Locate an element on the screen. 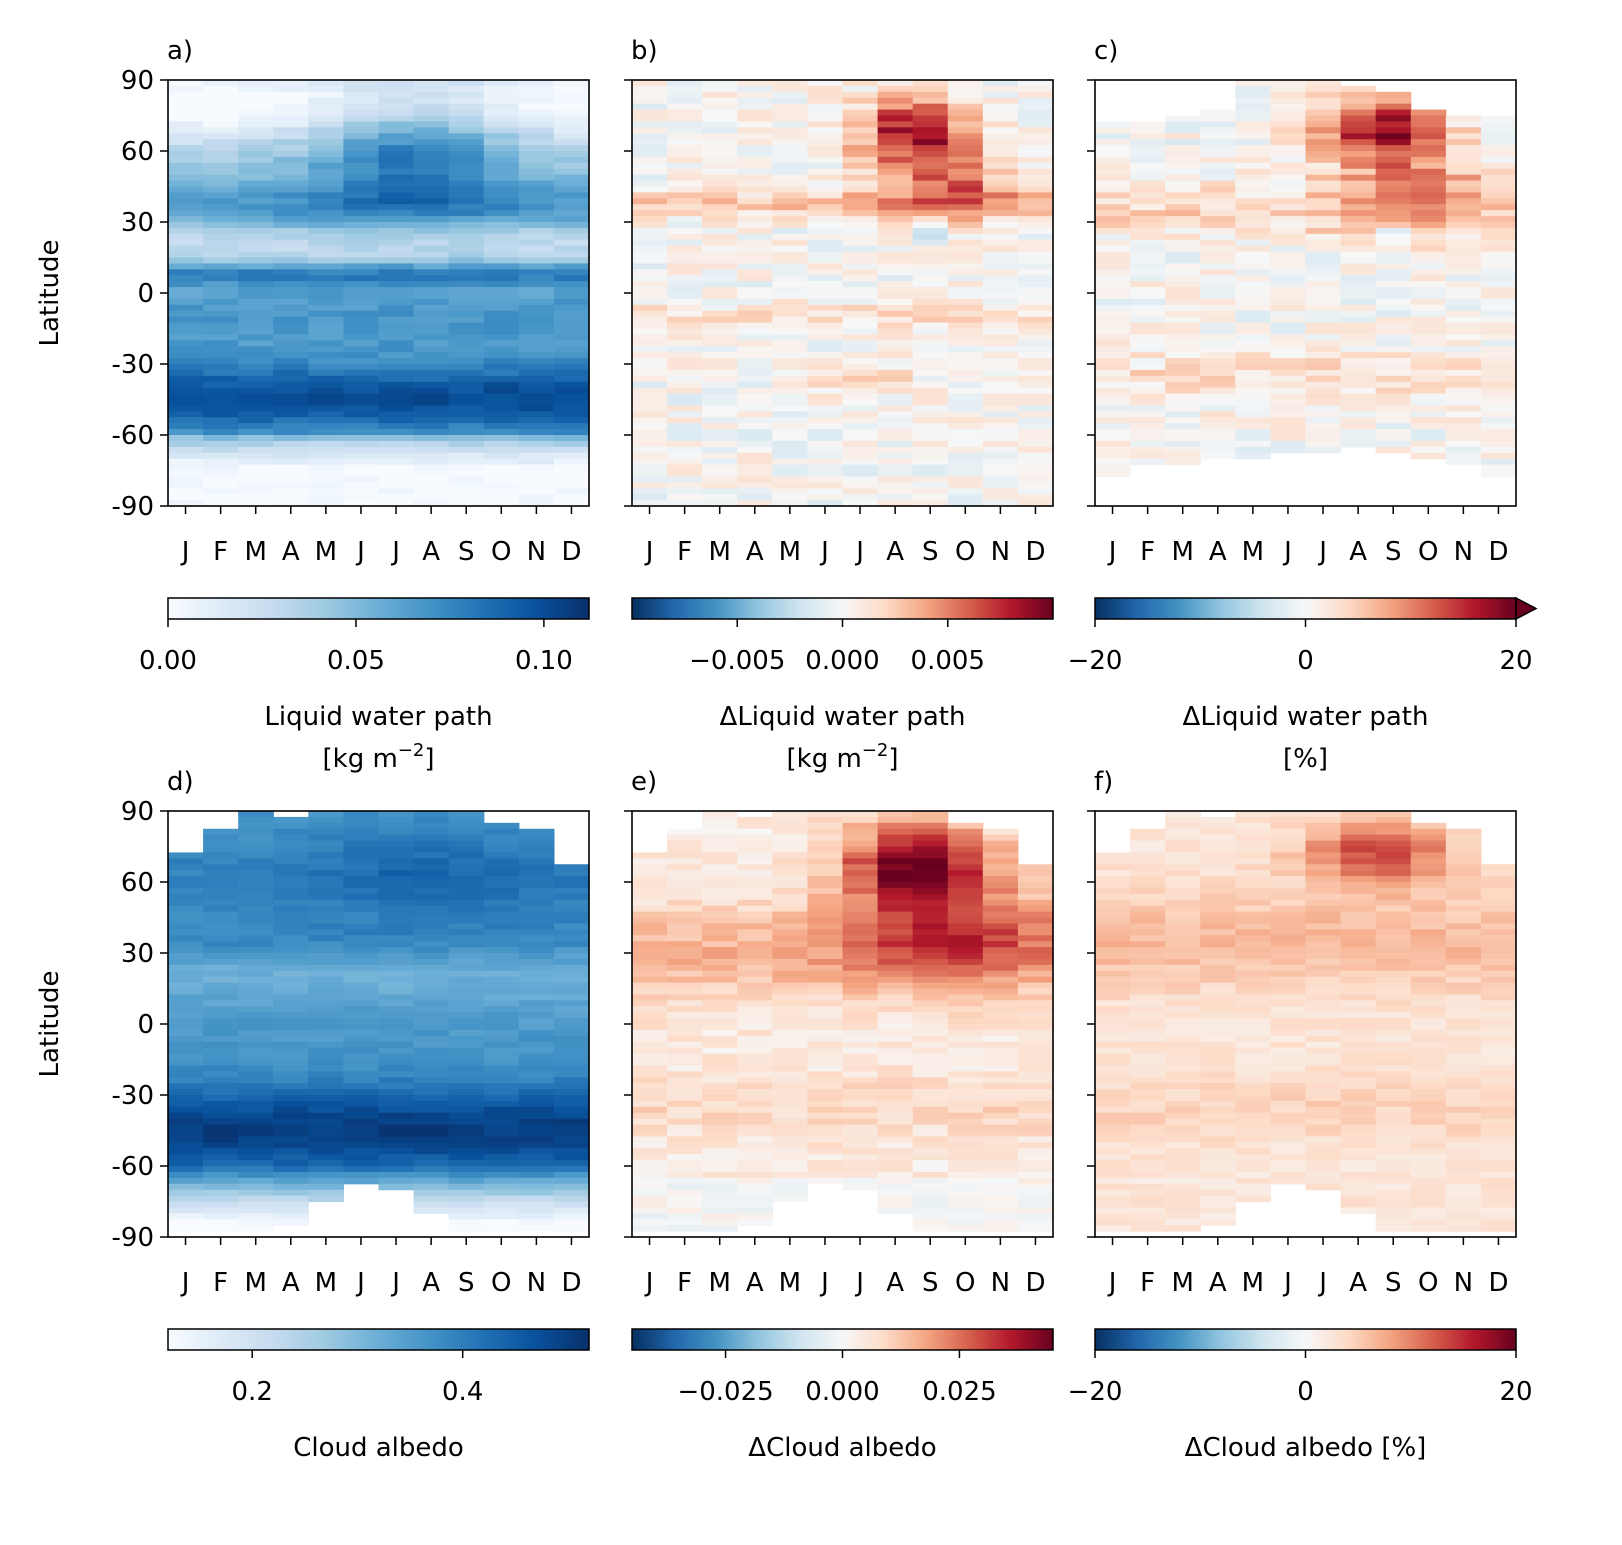 Image resolution: width=1622 pixels, height=1545 pixels. x-tick-label: S is located at coordinates (930, 1283).